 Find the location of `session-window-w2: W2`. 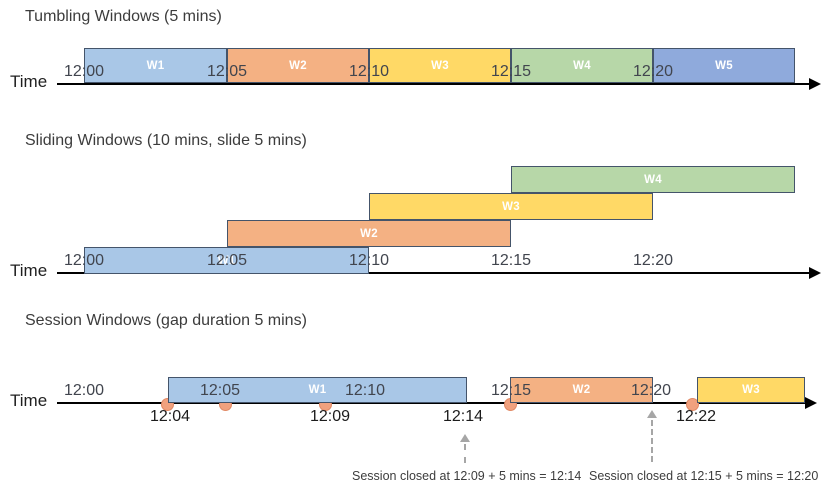

session-window-w2: W2 is located at coordinates (581, 390).